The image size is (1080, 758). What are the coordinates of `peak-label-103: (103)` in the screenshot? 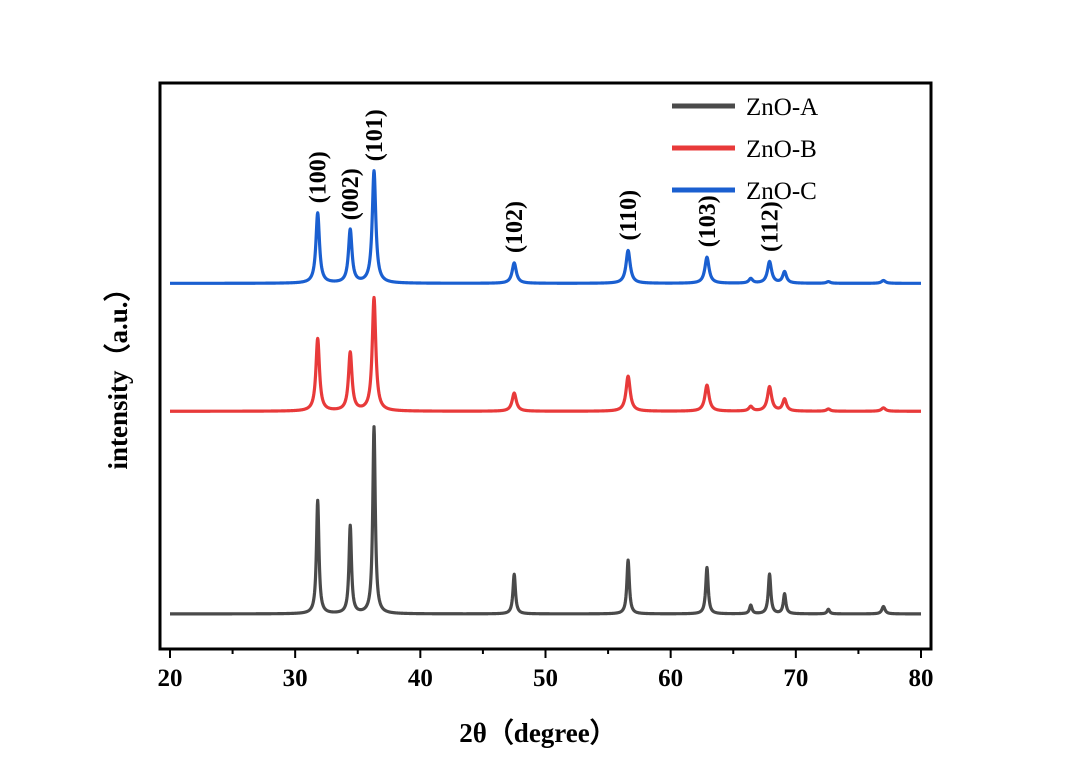 It's located at (708, 221).